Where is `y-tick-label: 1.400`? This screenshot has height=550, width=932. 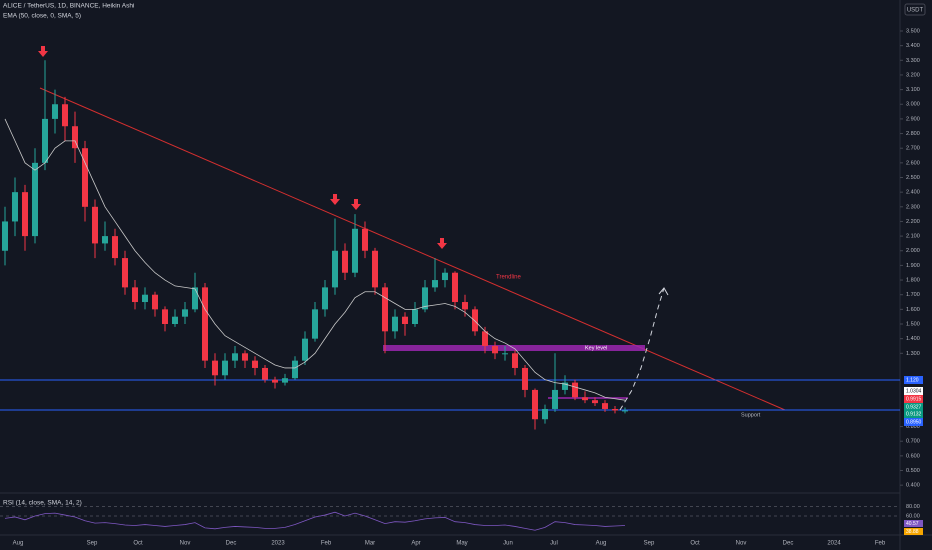
y-tick-label: 1.400 is located at coordinates (913, 339).